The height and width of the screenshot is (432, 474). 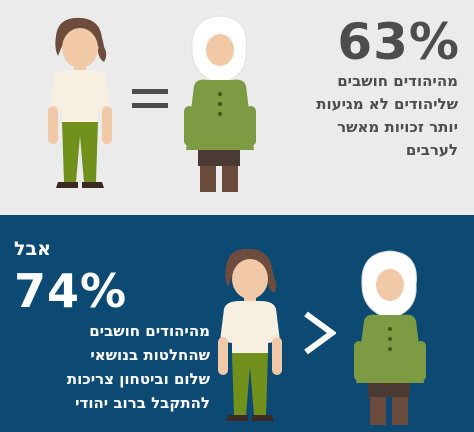 What do you see at coordinates (138, 379) in the screenshot?
I see `bottom-statement-line: שלום וביטחון צריכות` at bounding box center [138, 379].